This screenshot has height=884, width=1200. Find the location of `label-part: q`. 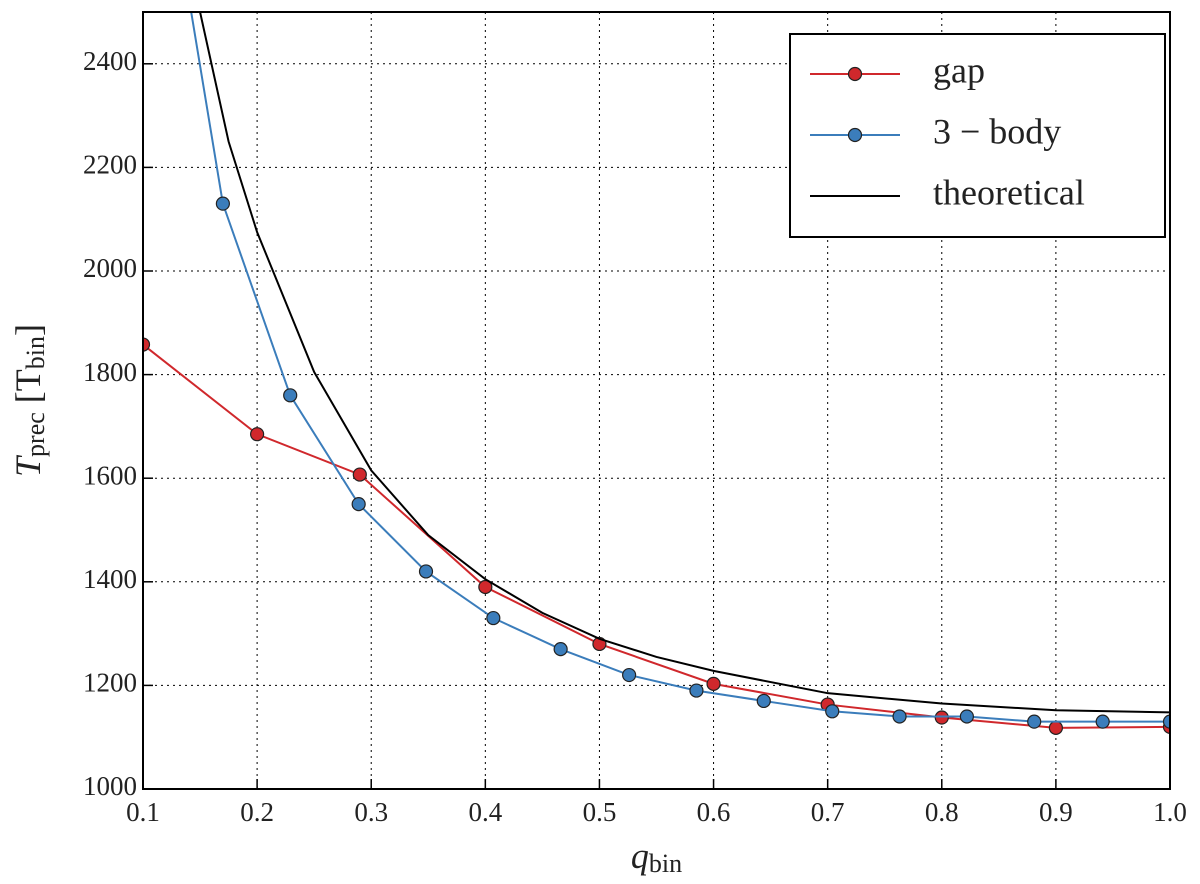

label-part: q is located at coordinates (640, 856).